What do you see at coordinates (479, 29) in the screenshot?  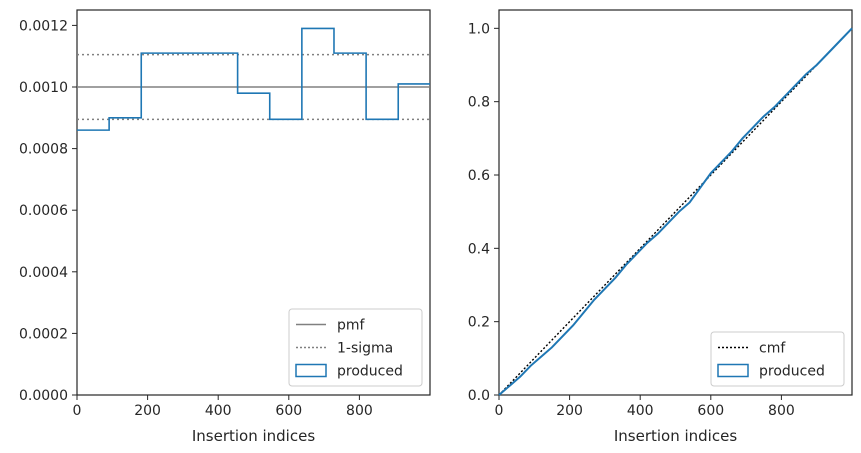 I see `y-tick-label: 1.0` at bounding box center [479, 29].